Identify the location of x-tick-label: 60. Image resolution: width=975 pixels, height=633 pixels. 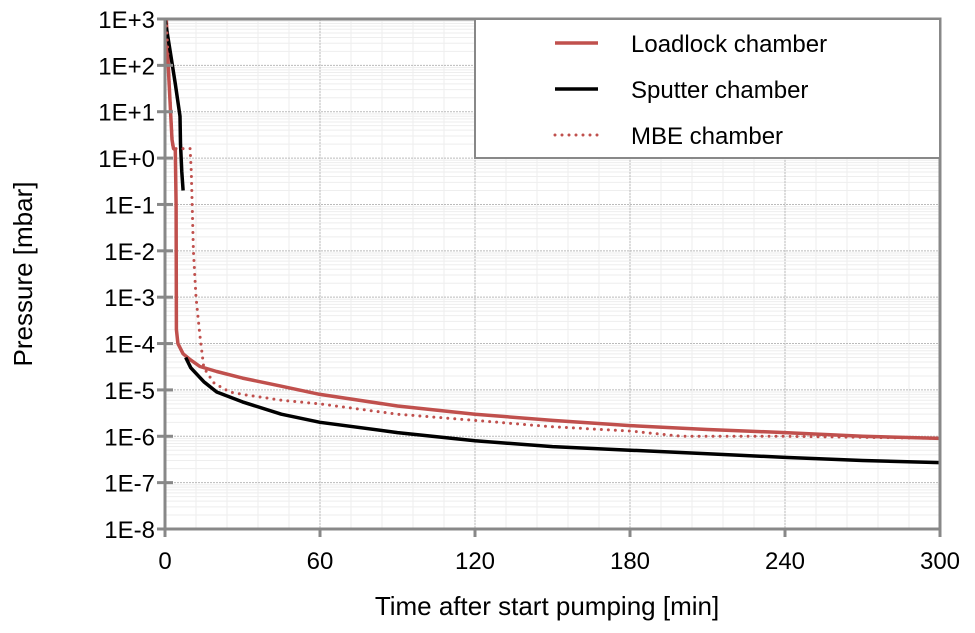
(320, 561).